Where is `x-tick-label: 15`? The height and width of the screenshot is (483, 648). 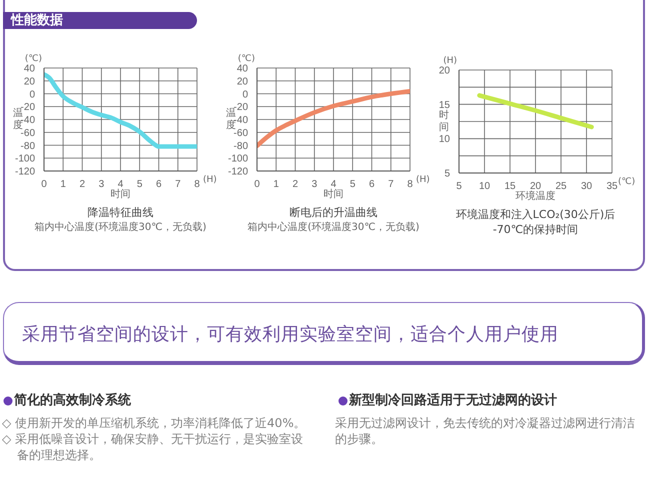 x-tick-label: 15 is located at coordinates (510, 186).